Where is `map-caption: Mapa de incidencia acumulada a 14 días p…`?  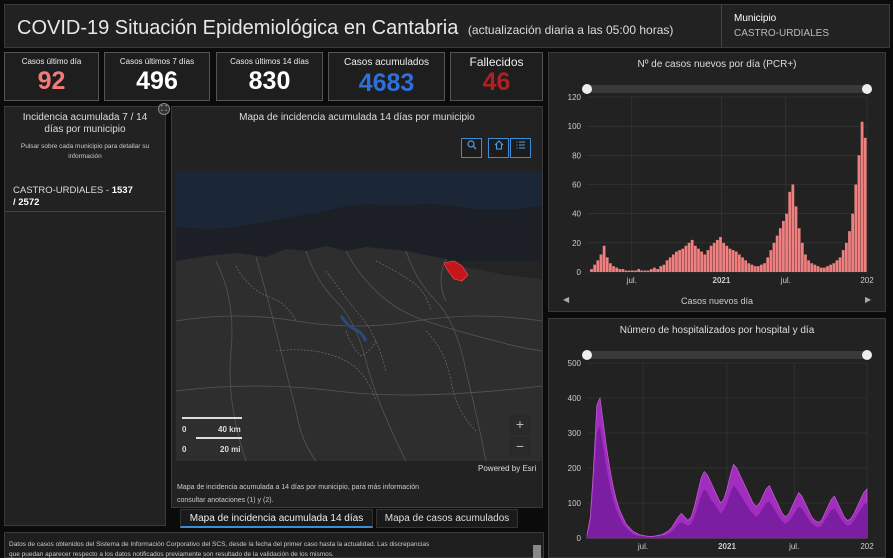 map-caption: Mapa de incidencia acumulada a 14 días p… is located at coordinates (327, 494).